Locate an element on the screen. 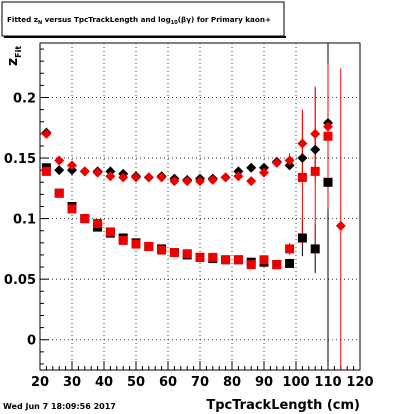 This screenshot has height=414, width=400. x-axis-label: TpcTrackLength (cm) is located at coordinates (283, 405).